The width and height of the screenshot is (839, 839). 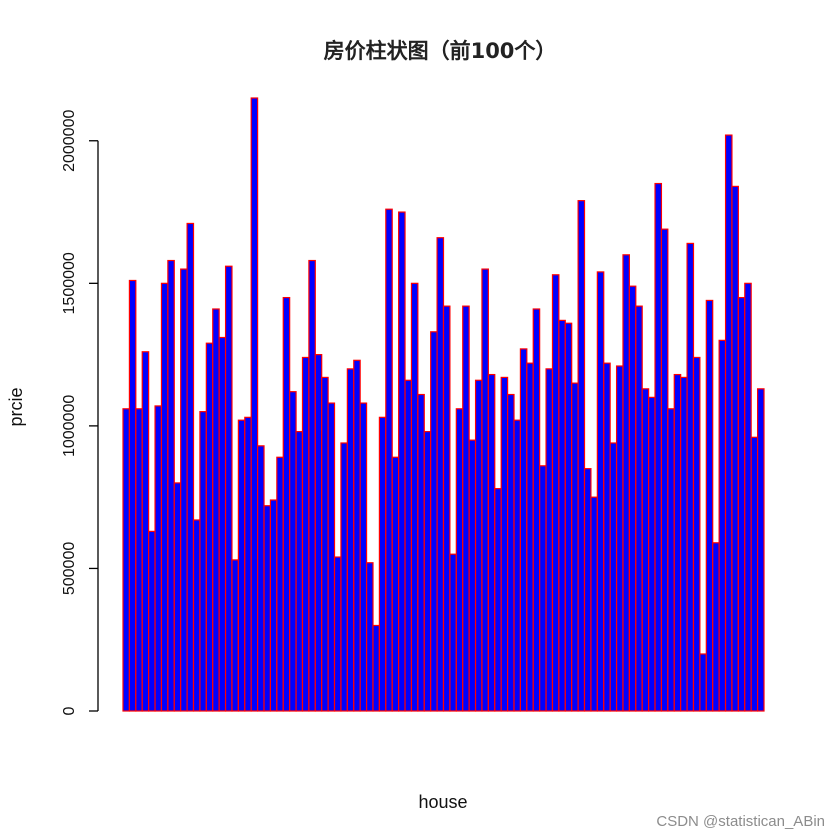 I want to click on y-tick-label: 1500000, so click(x=69, y=283).